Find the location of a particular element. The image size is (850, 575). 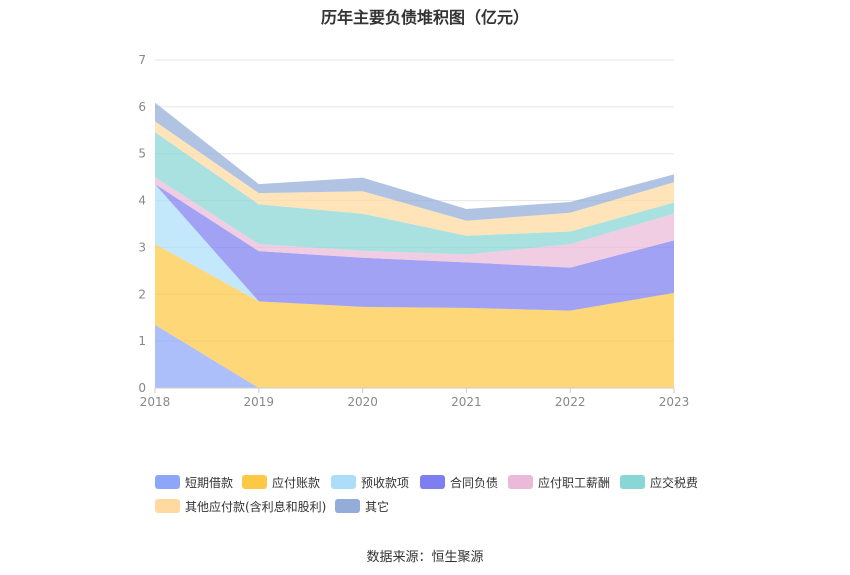

legend-item: 应付账款 is located at coordinates (281, 482).